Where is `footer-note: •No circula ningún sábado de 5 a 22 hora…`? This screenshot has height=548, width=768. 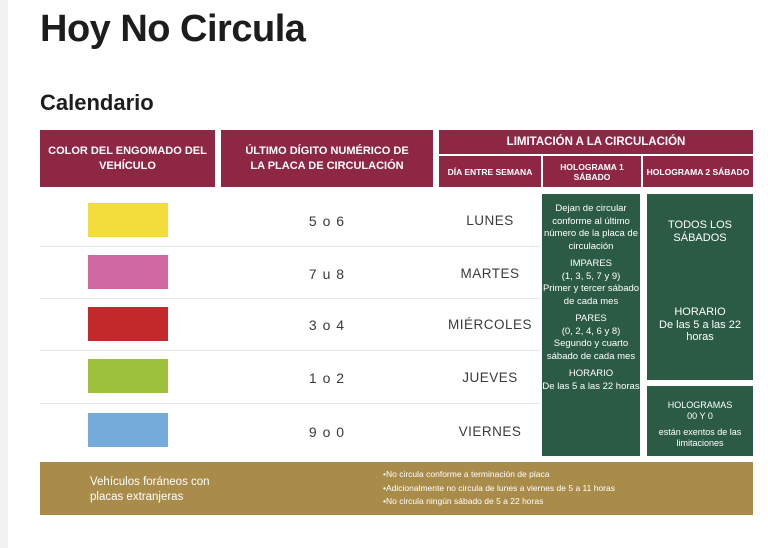 footer-note: •No circula ningún sábado de 5 a 22 hora… is located at coordinates (463, 501).